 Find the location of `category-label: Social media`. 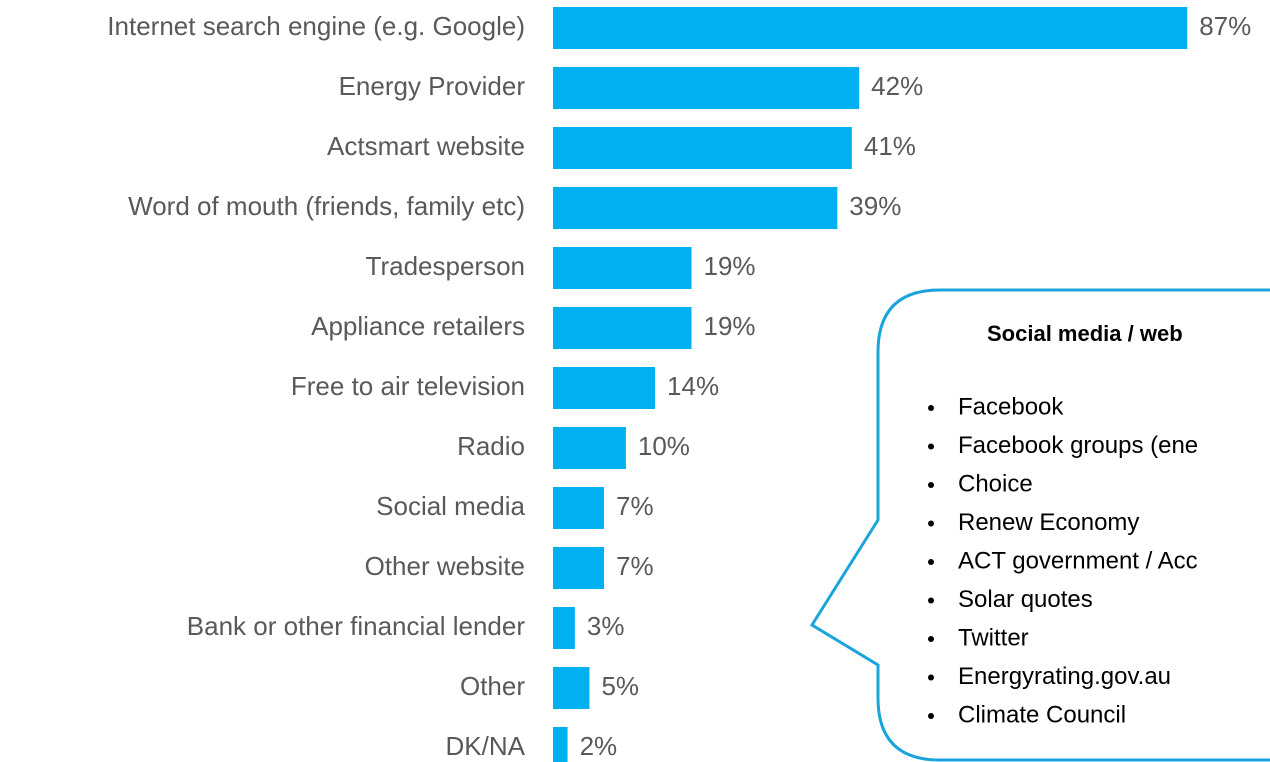

category-label: Social media is located at coordinates (450, 506).